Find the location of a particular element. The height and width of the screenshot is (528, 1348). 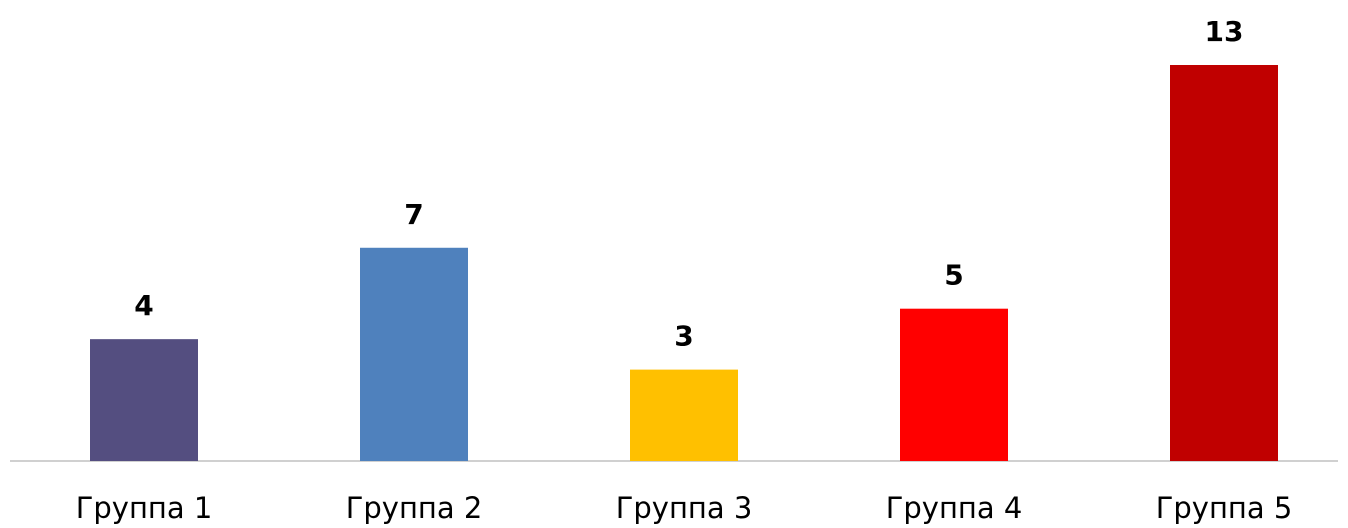

value-label: 7 is located at coordinates (413, 214).